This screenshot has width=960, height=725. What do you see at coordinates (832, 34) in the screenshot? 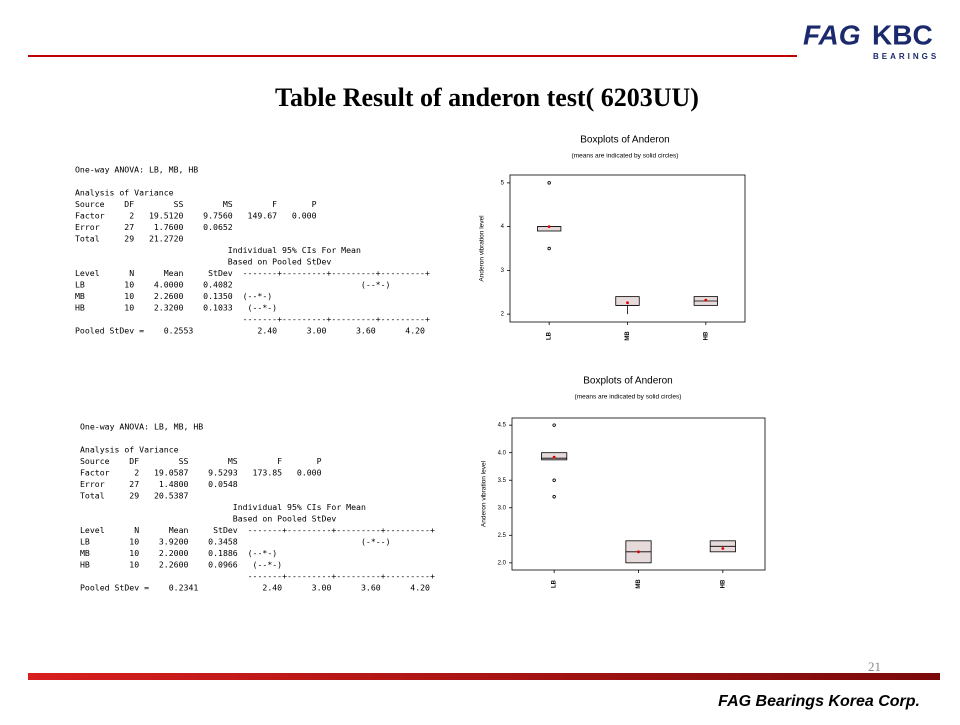
I see `logo-fag: FAG` at bounding box center [832, 34].